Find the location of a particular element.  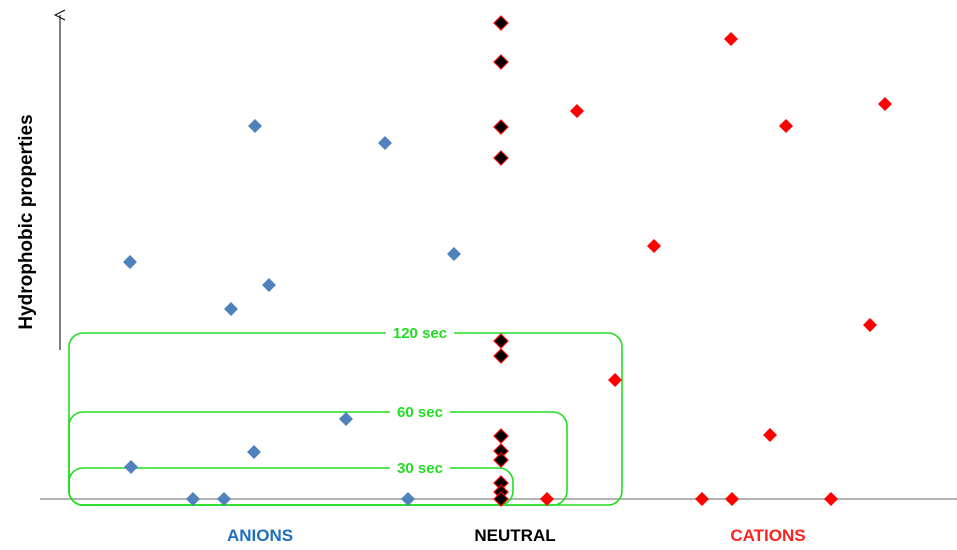

category-label-anions: ANIONS is located at coordinates (260, 535).